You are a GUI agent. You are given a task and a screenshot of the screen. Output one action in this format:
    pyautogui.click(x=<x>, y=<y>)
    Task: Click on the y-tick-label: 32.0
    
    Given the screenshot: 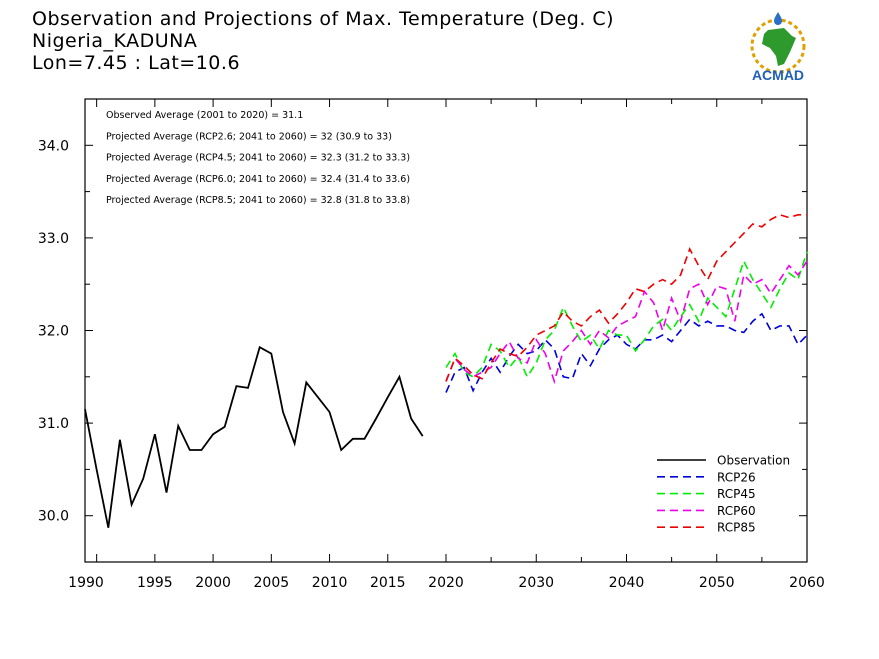 What is the action you would take?
    pyautogui.click(x=53, y=332)
    